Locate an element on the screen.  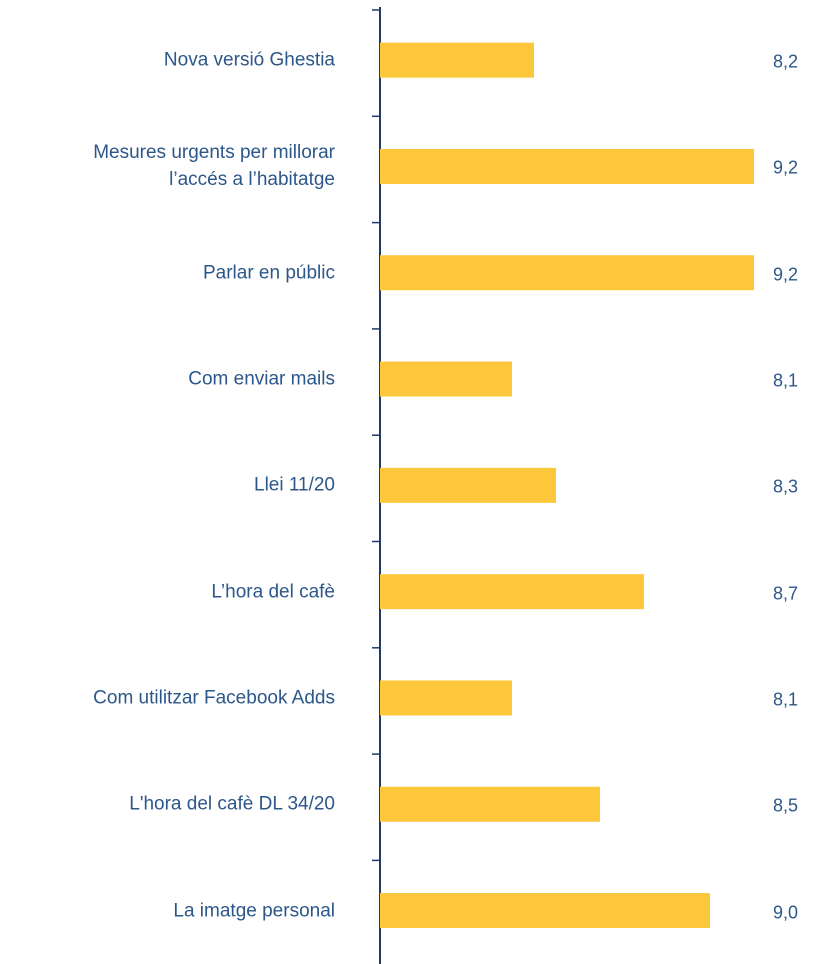
value-label: 8,3 is located at coordinates (785, 486).